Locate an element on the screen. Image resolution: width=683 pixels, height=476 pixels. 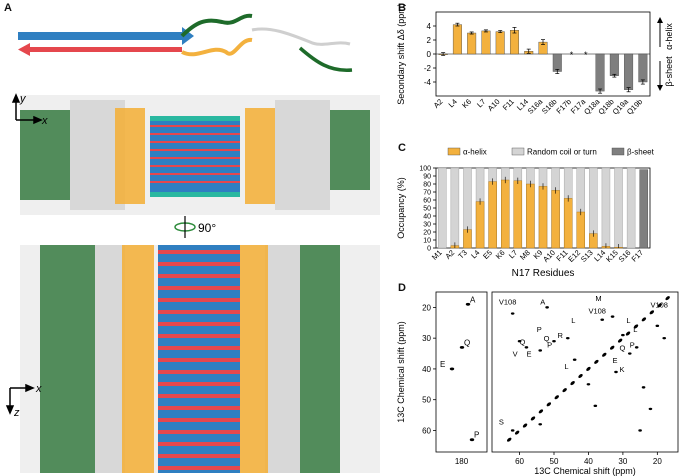
x-tick-label: Q19b is located at coordinates (634, 106).